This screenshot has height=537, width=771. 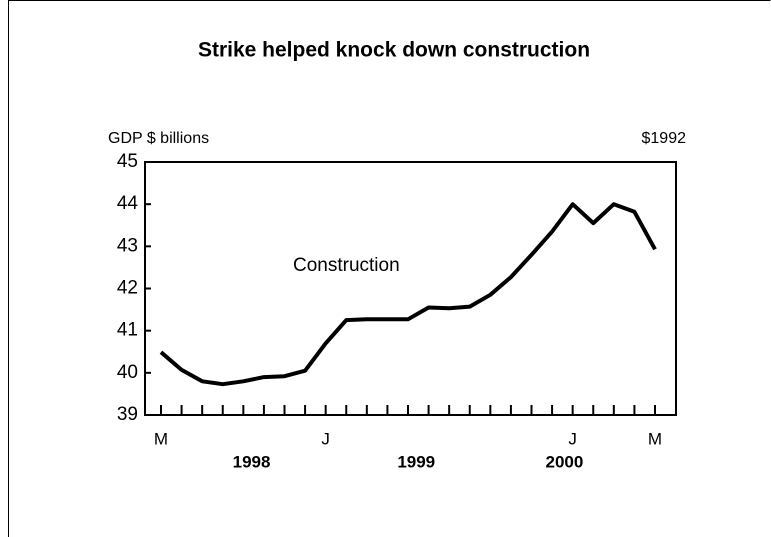 What do you see at coordinates (127, 288) in the screenshot?
I see `y-tick-label: 42` at bounding box center [127, 288].